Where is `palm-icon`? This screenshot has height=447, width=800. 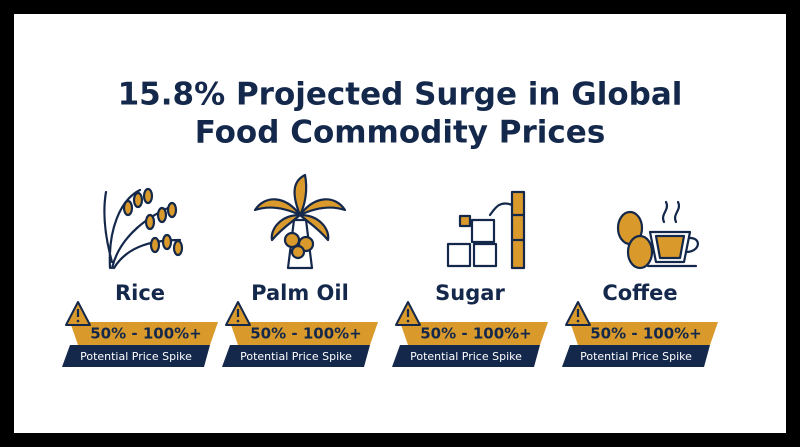
palm-icon is located at coordinates (300, 221).